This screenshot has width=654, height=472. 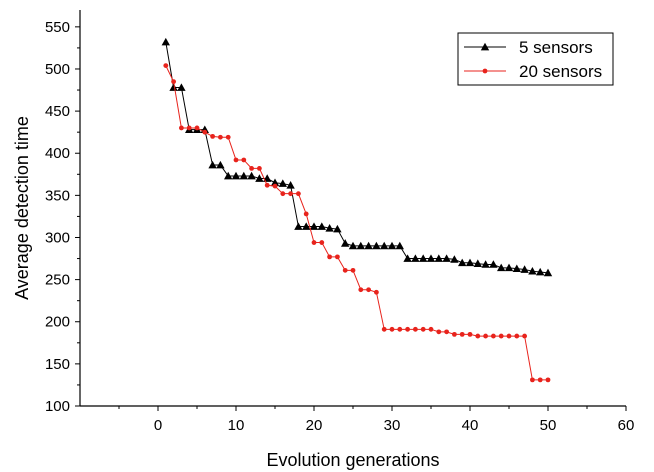 I want to click on y-tick-label: 450, so click(x=57, y=111).